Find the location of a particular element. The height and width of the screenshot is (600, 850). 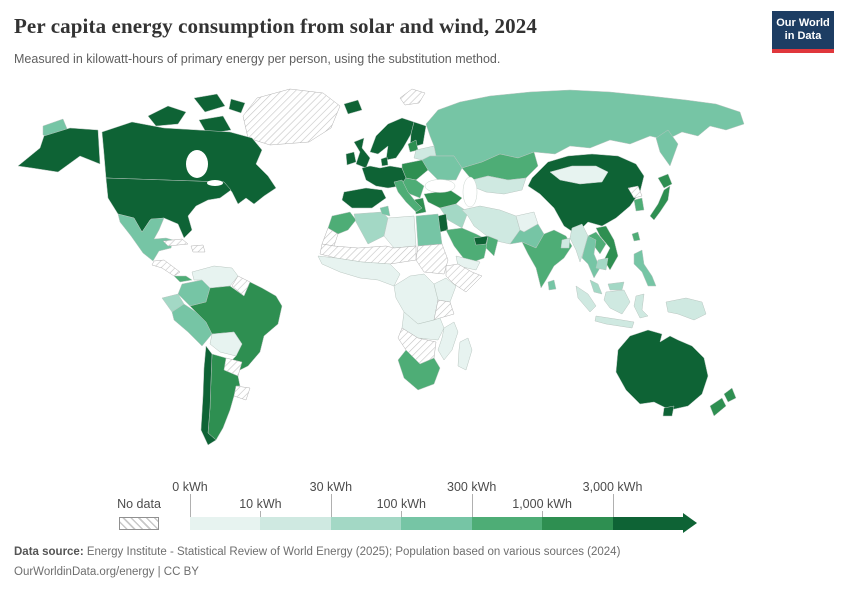

region-new-guinea is located at coordinates (686, 309).